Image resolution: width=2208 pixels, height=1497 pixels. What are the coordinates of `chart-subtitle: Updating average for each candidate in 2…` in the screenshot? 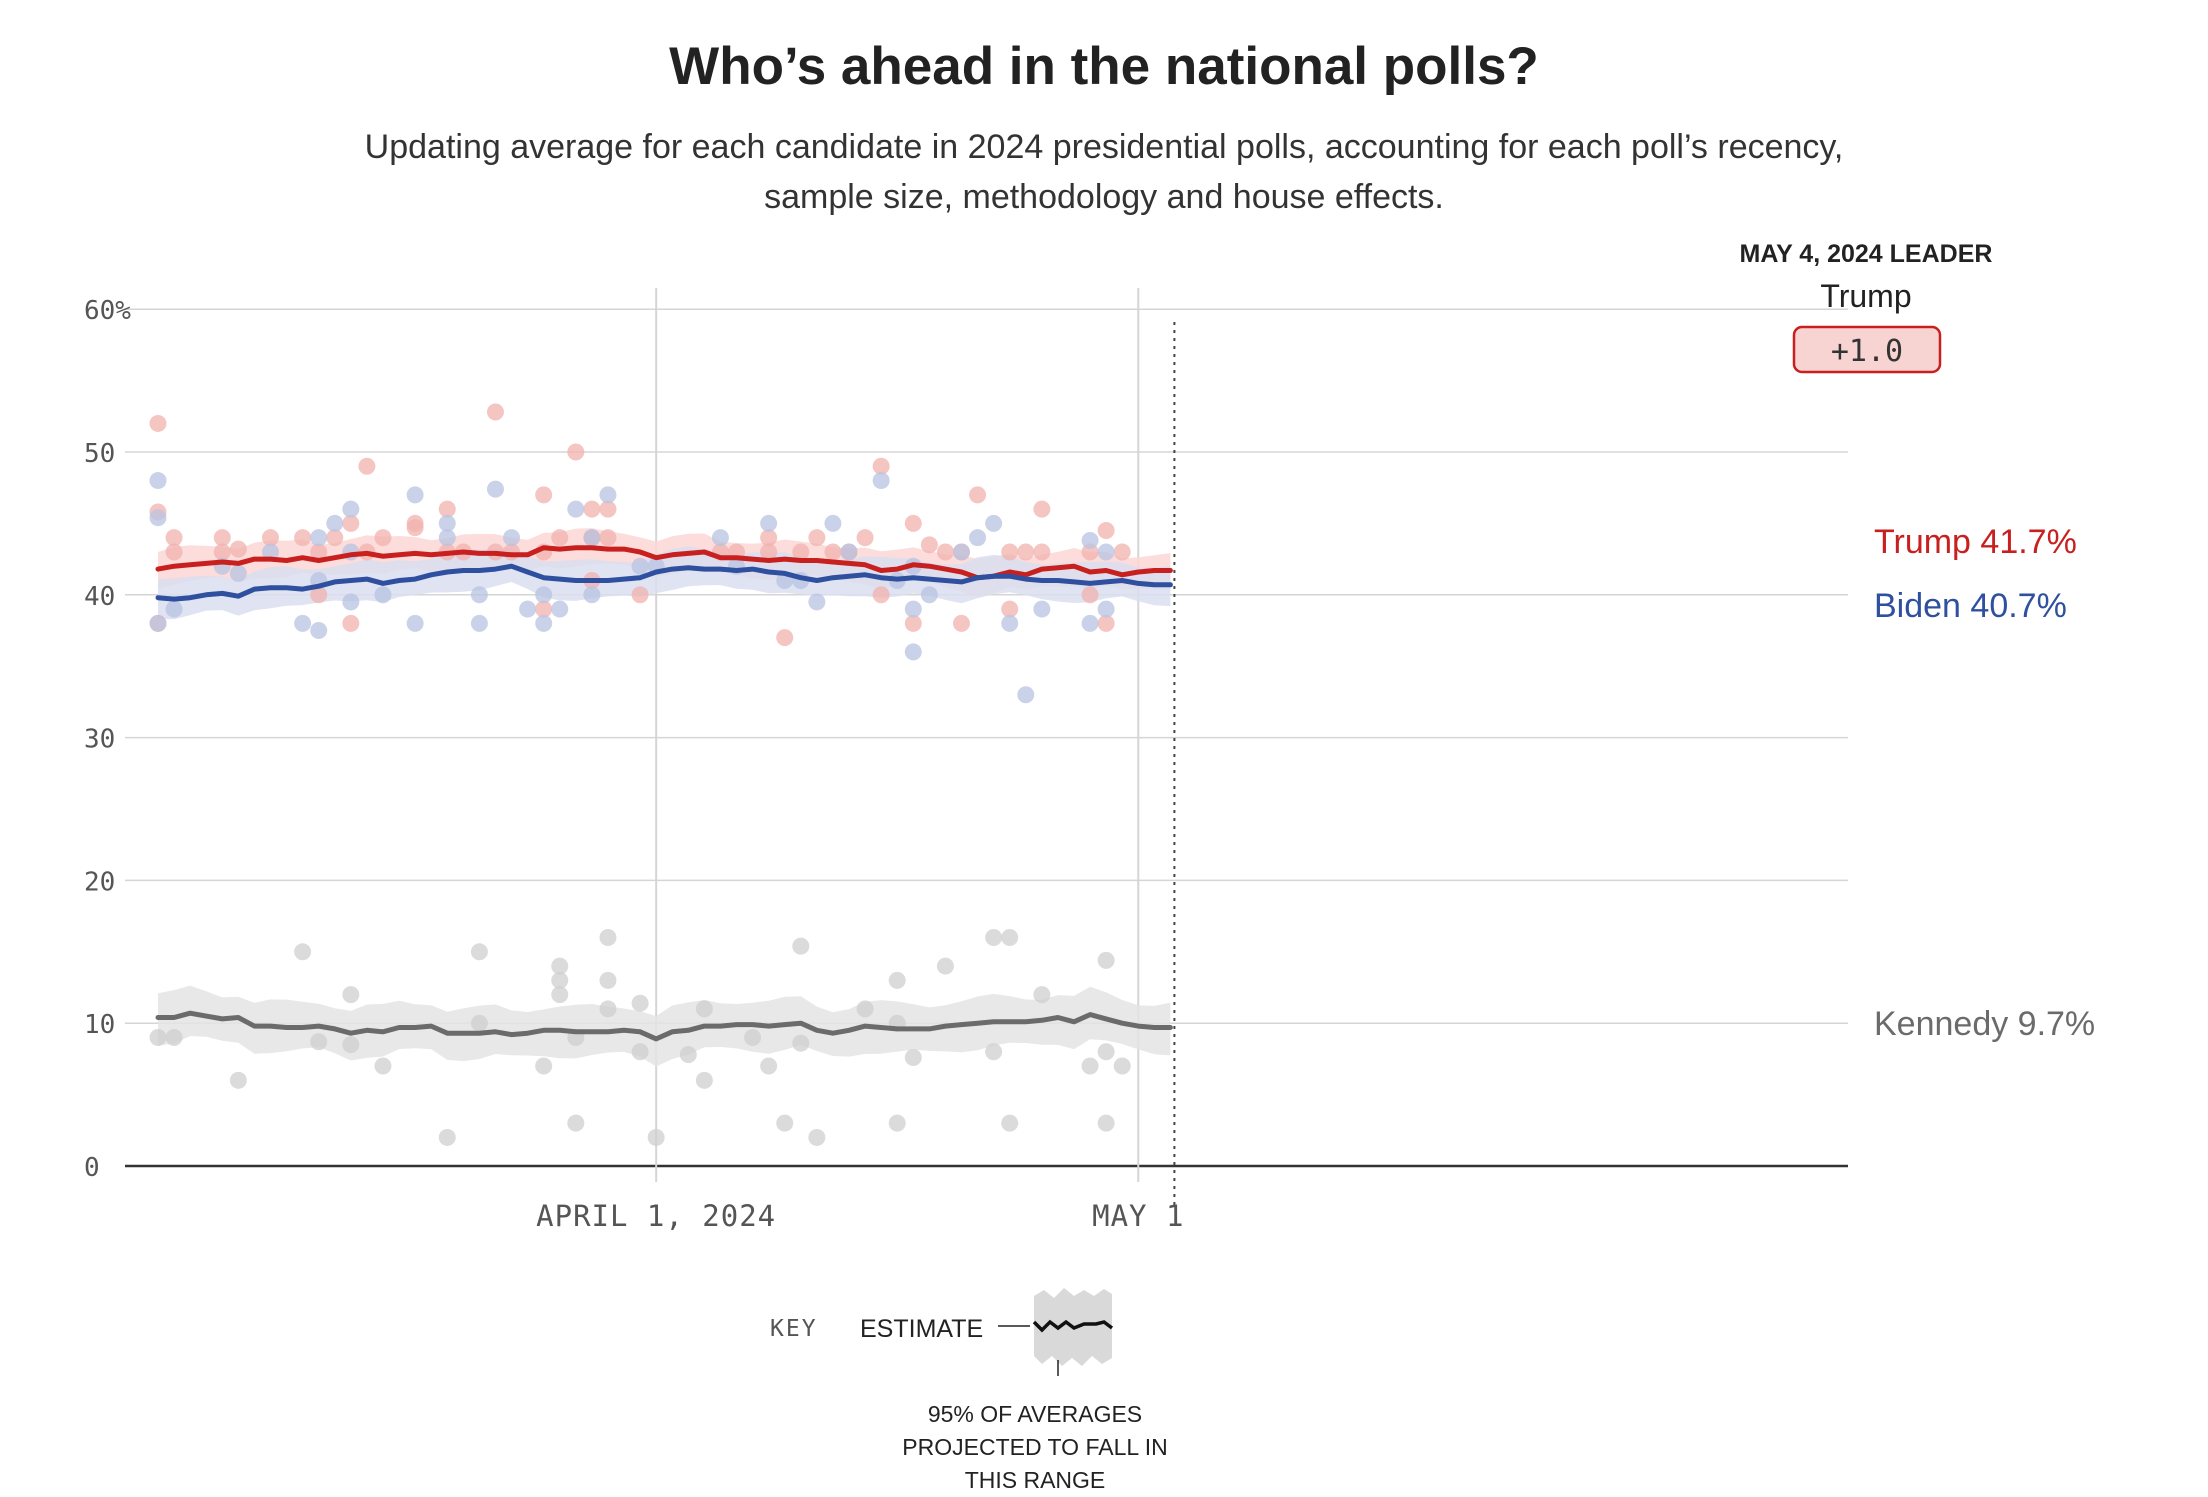 It's located at (1104, 172).